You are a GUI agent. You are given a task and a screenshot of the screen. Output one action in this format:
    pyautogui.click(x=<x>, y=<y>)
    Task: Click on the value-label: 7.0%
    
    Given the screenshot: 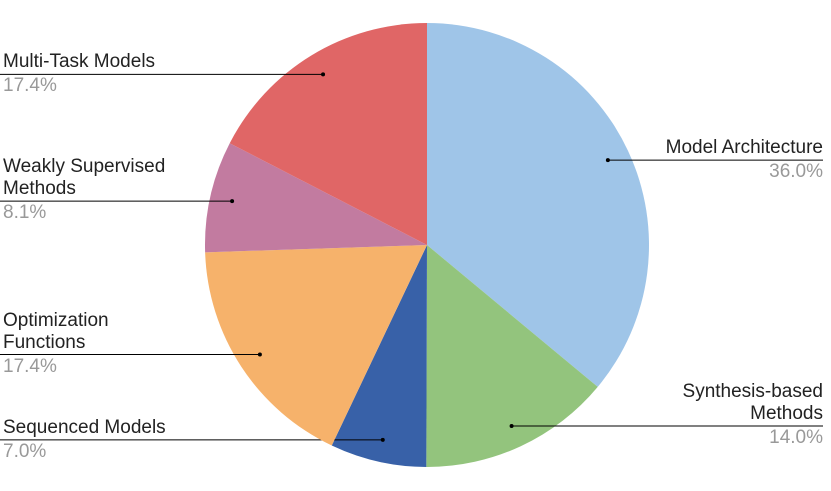 What is the action you would take?
    pyautogui.click(x=25, y=451)
    